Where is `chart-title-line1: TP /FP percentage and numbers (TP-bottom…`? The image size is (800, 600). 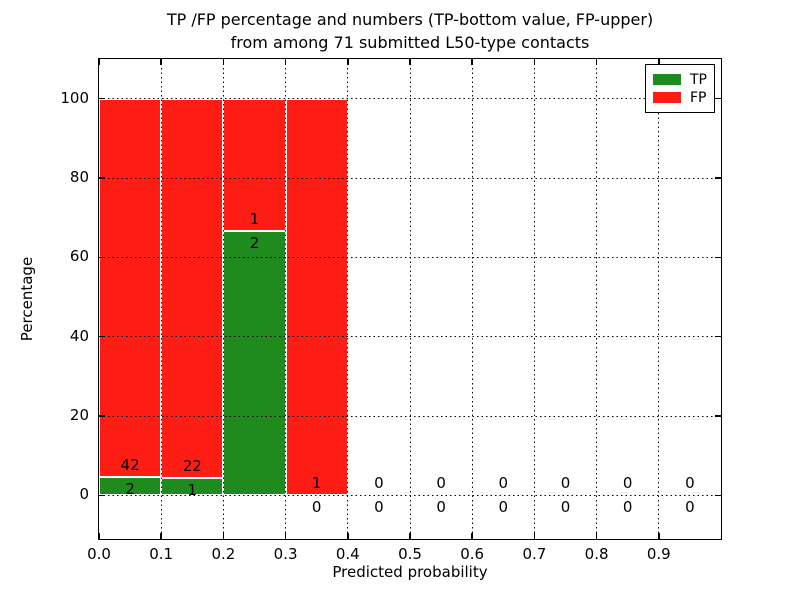 chart-title-line1: TP /FP percentage and numbers (TP-bottom… is located at coordinates (410, 19).